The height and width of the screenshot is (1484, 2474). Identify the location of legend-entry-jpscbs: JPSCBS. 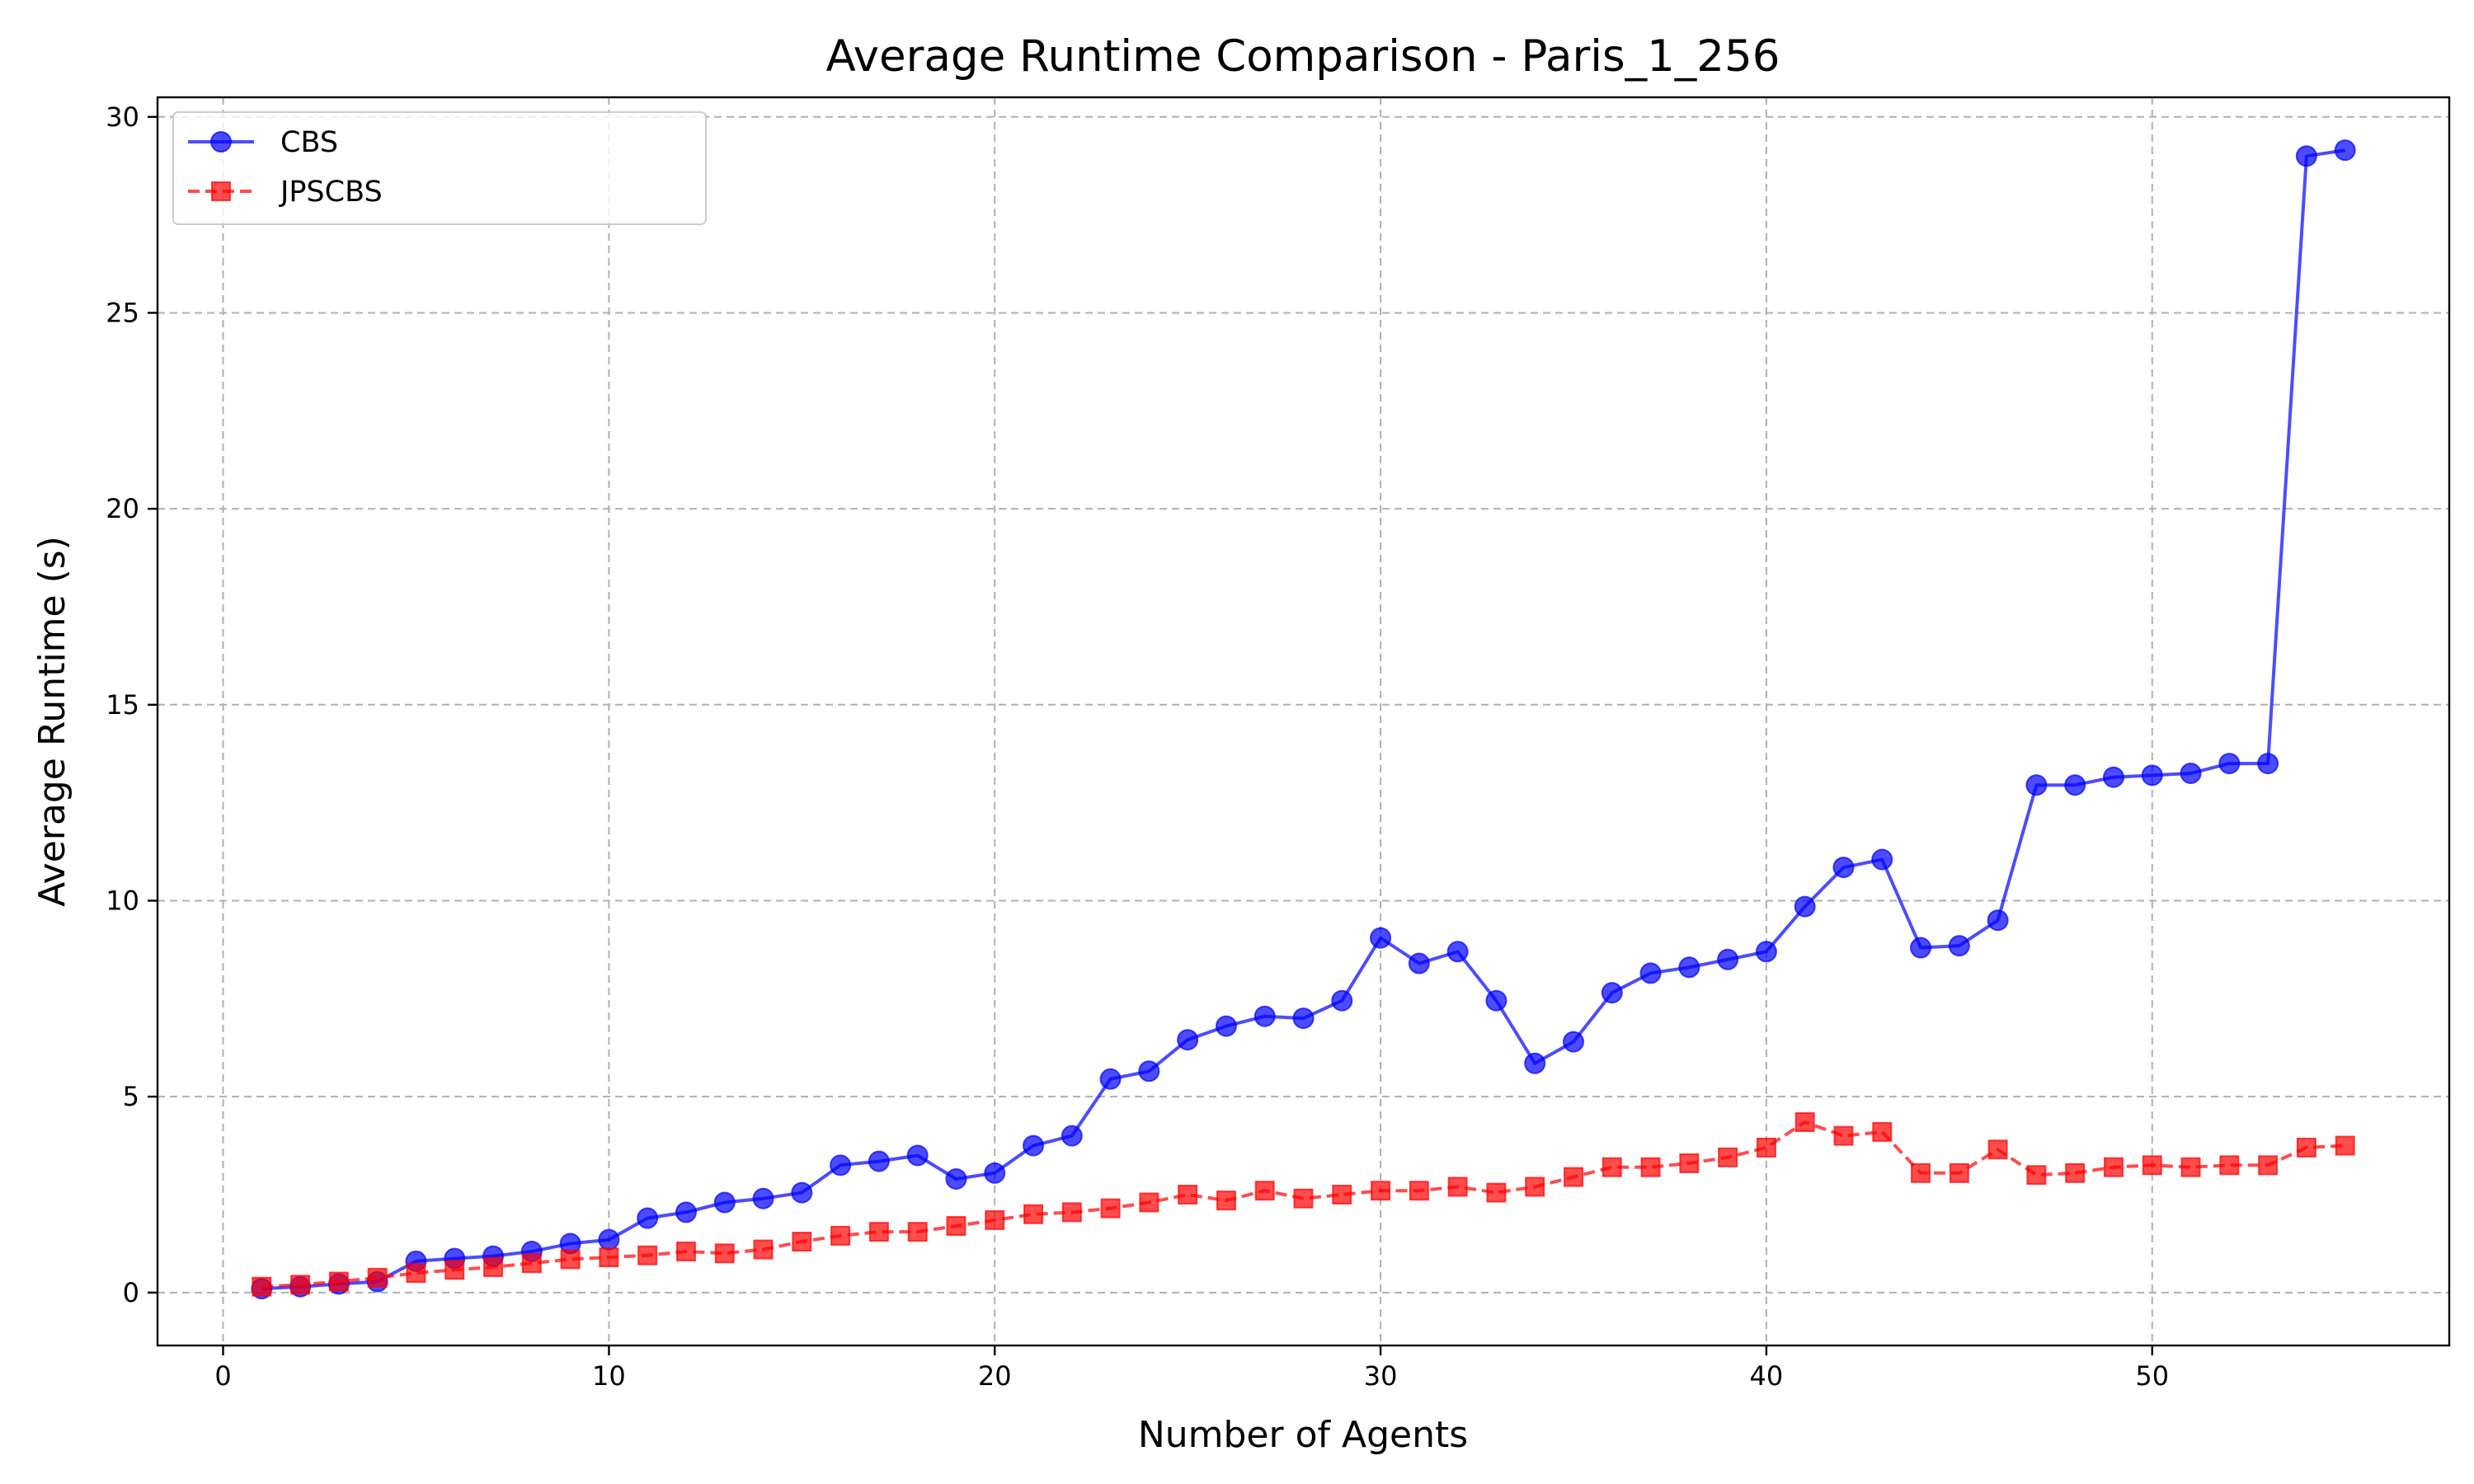
(285, 192).